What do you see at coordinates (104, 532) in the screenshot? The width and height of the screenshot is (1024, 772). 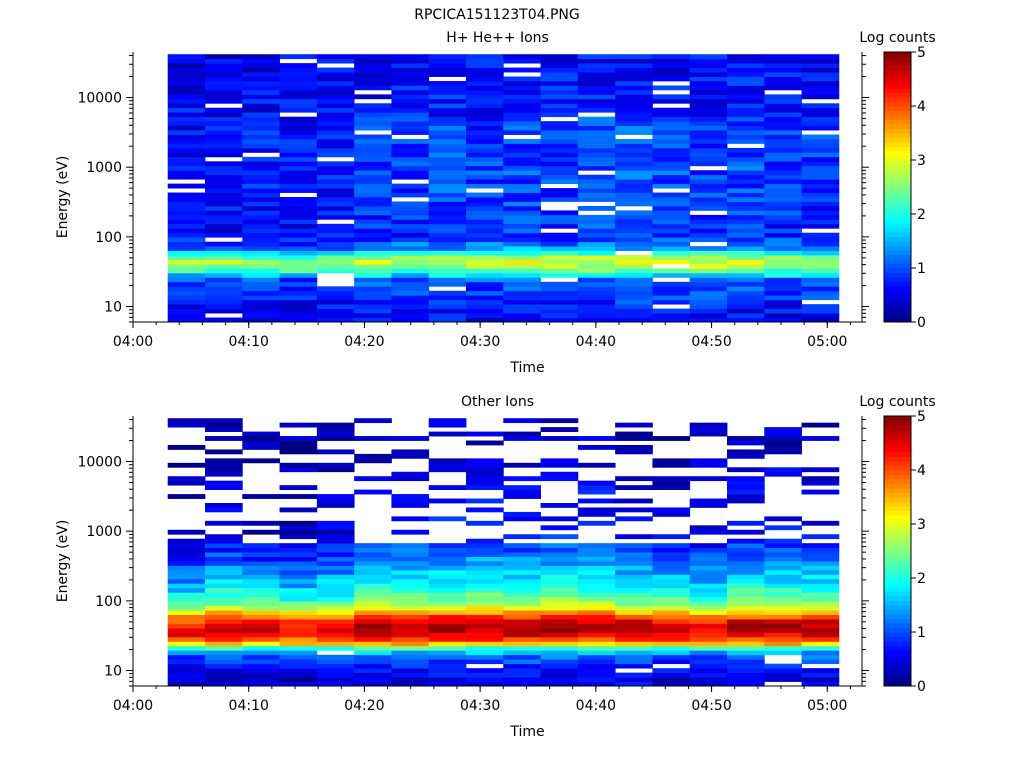 I see `y-tick-label: 1000` at bounding box center [104, 532].